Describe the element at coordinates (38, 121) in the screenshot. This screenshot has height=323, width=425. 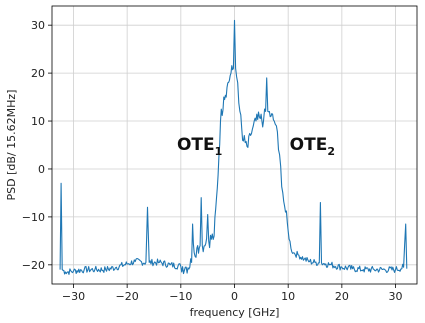
I see `y-tick-label: 10` at that location.